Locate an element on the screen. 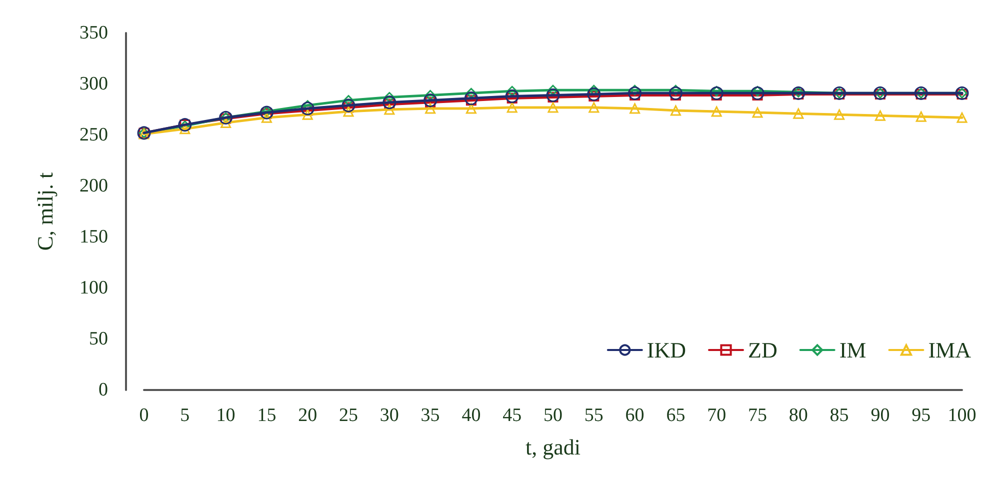 Image resolution: width=992 pixels, height=486 pixels. y-tick-label: 200 is located at coordinates (94, 186).